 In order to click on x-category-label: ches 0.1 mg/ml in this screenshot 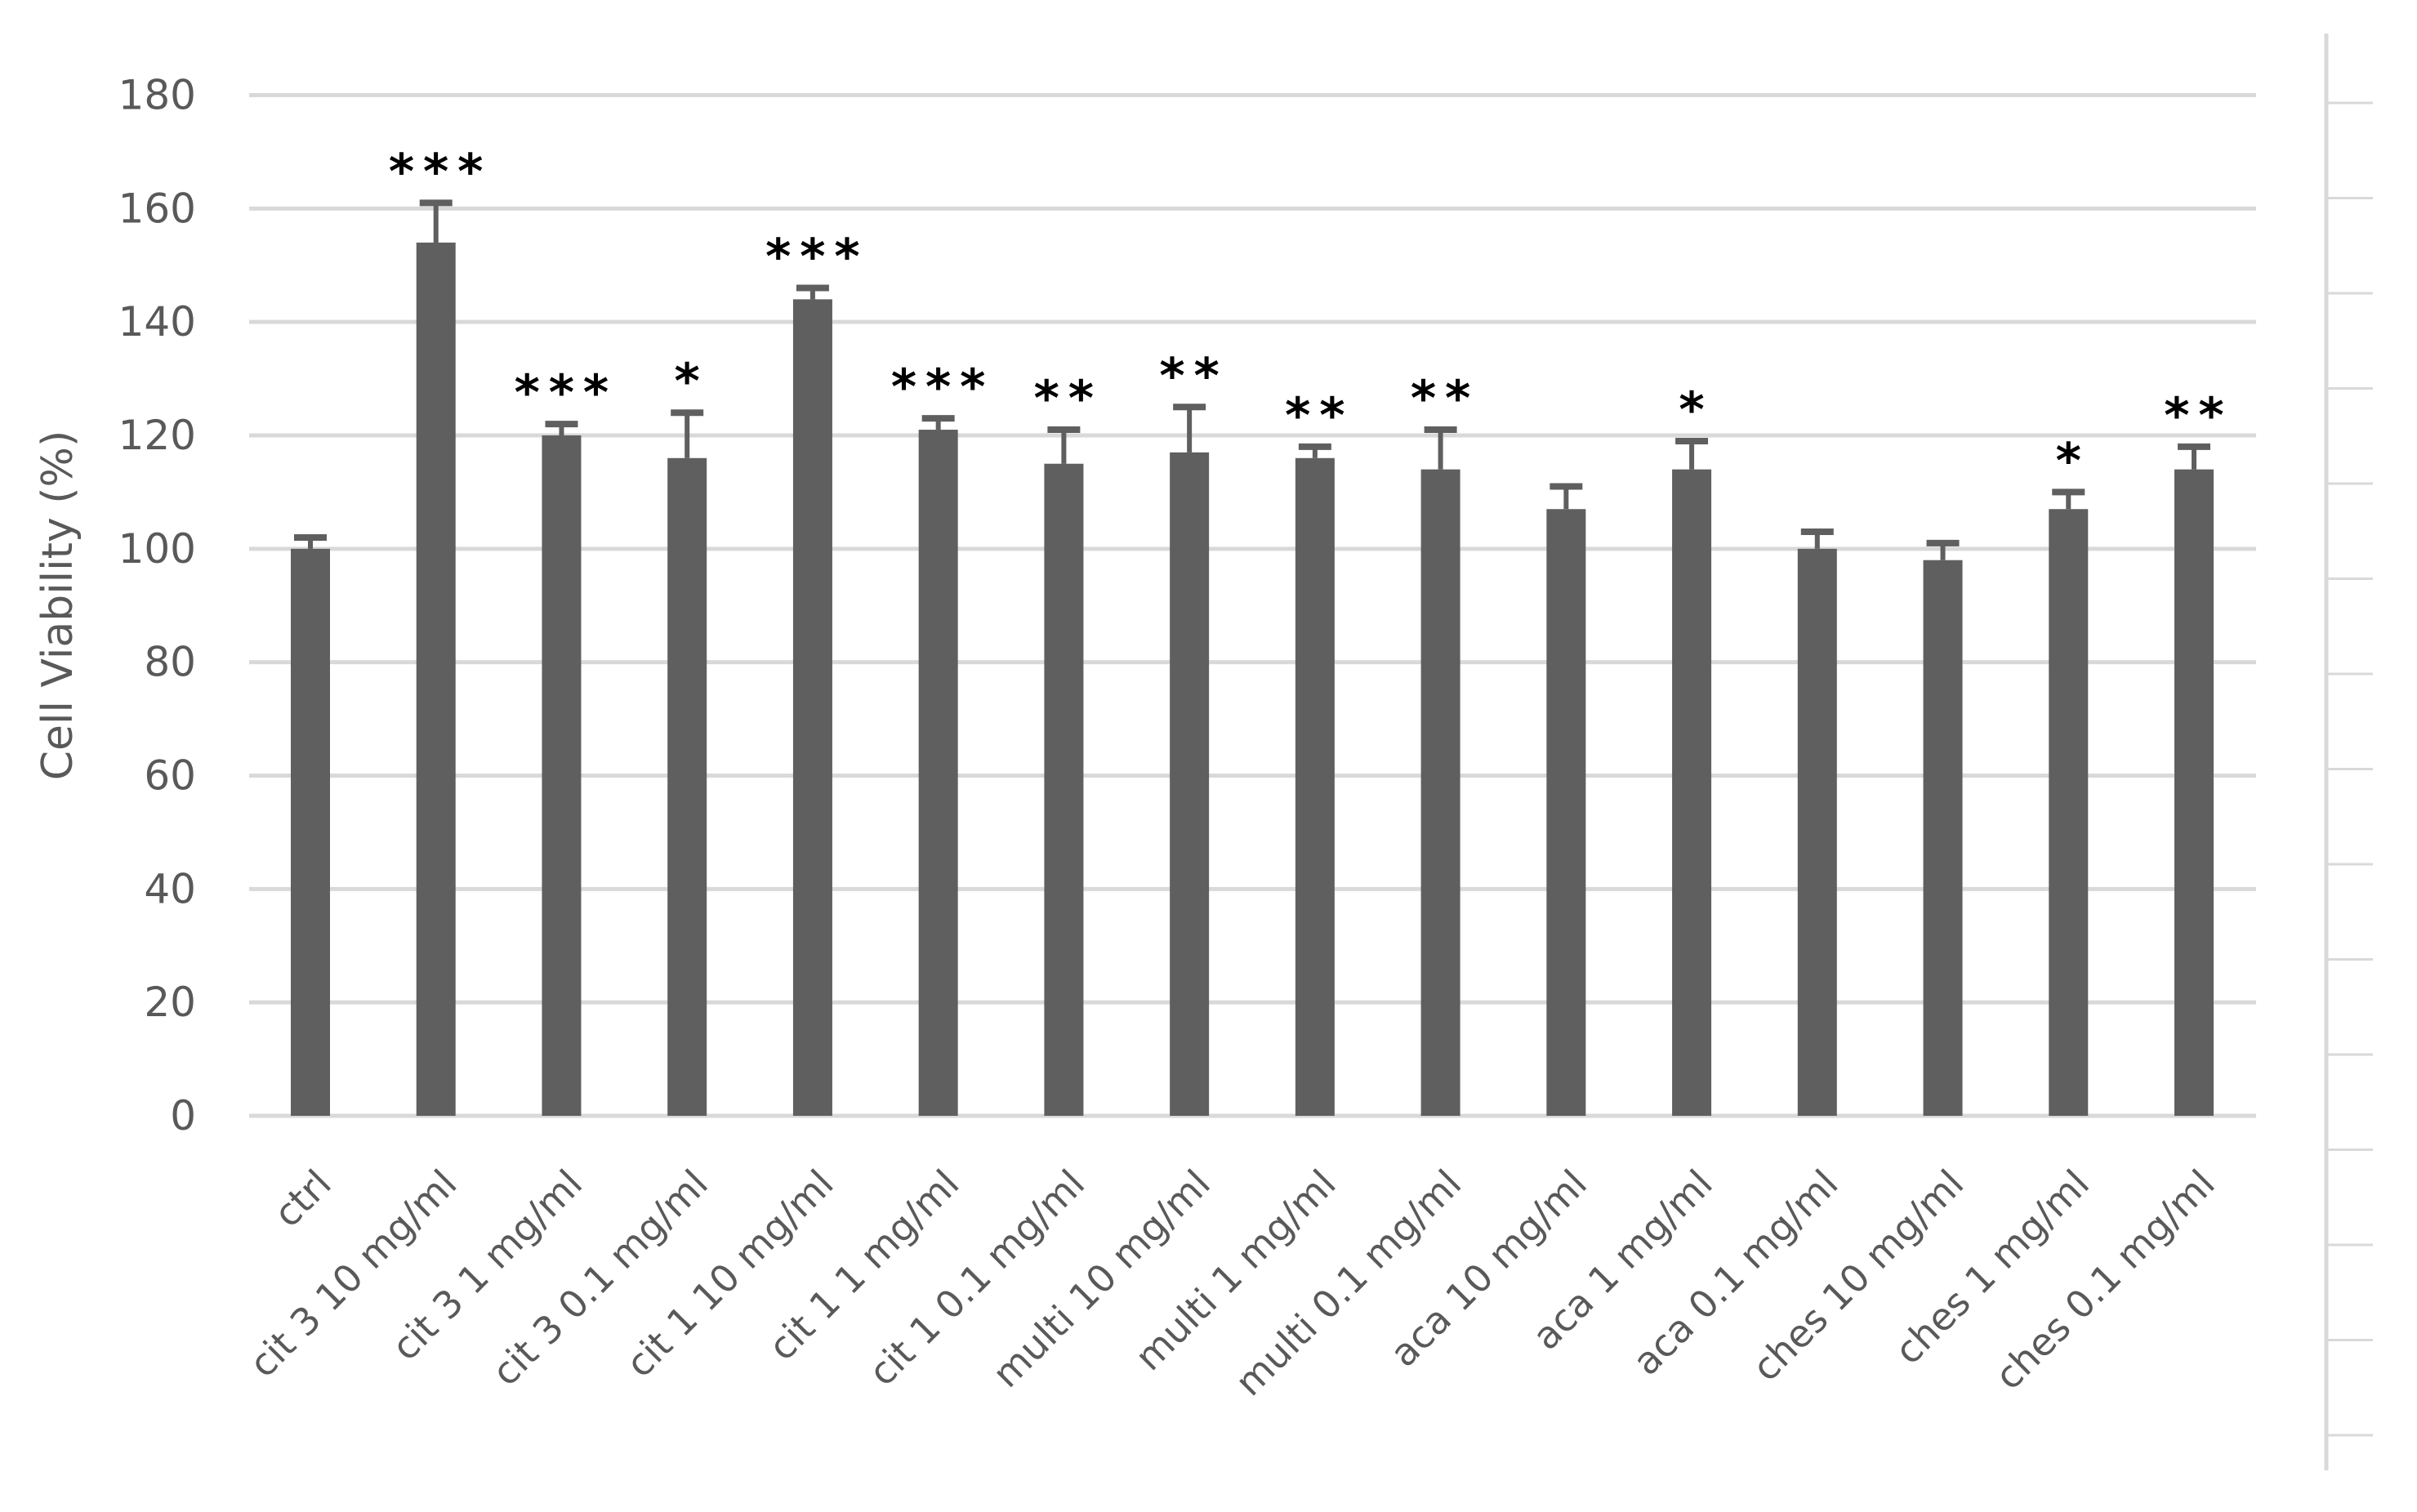, I will do `click(2105, 1280)`.